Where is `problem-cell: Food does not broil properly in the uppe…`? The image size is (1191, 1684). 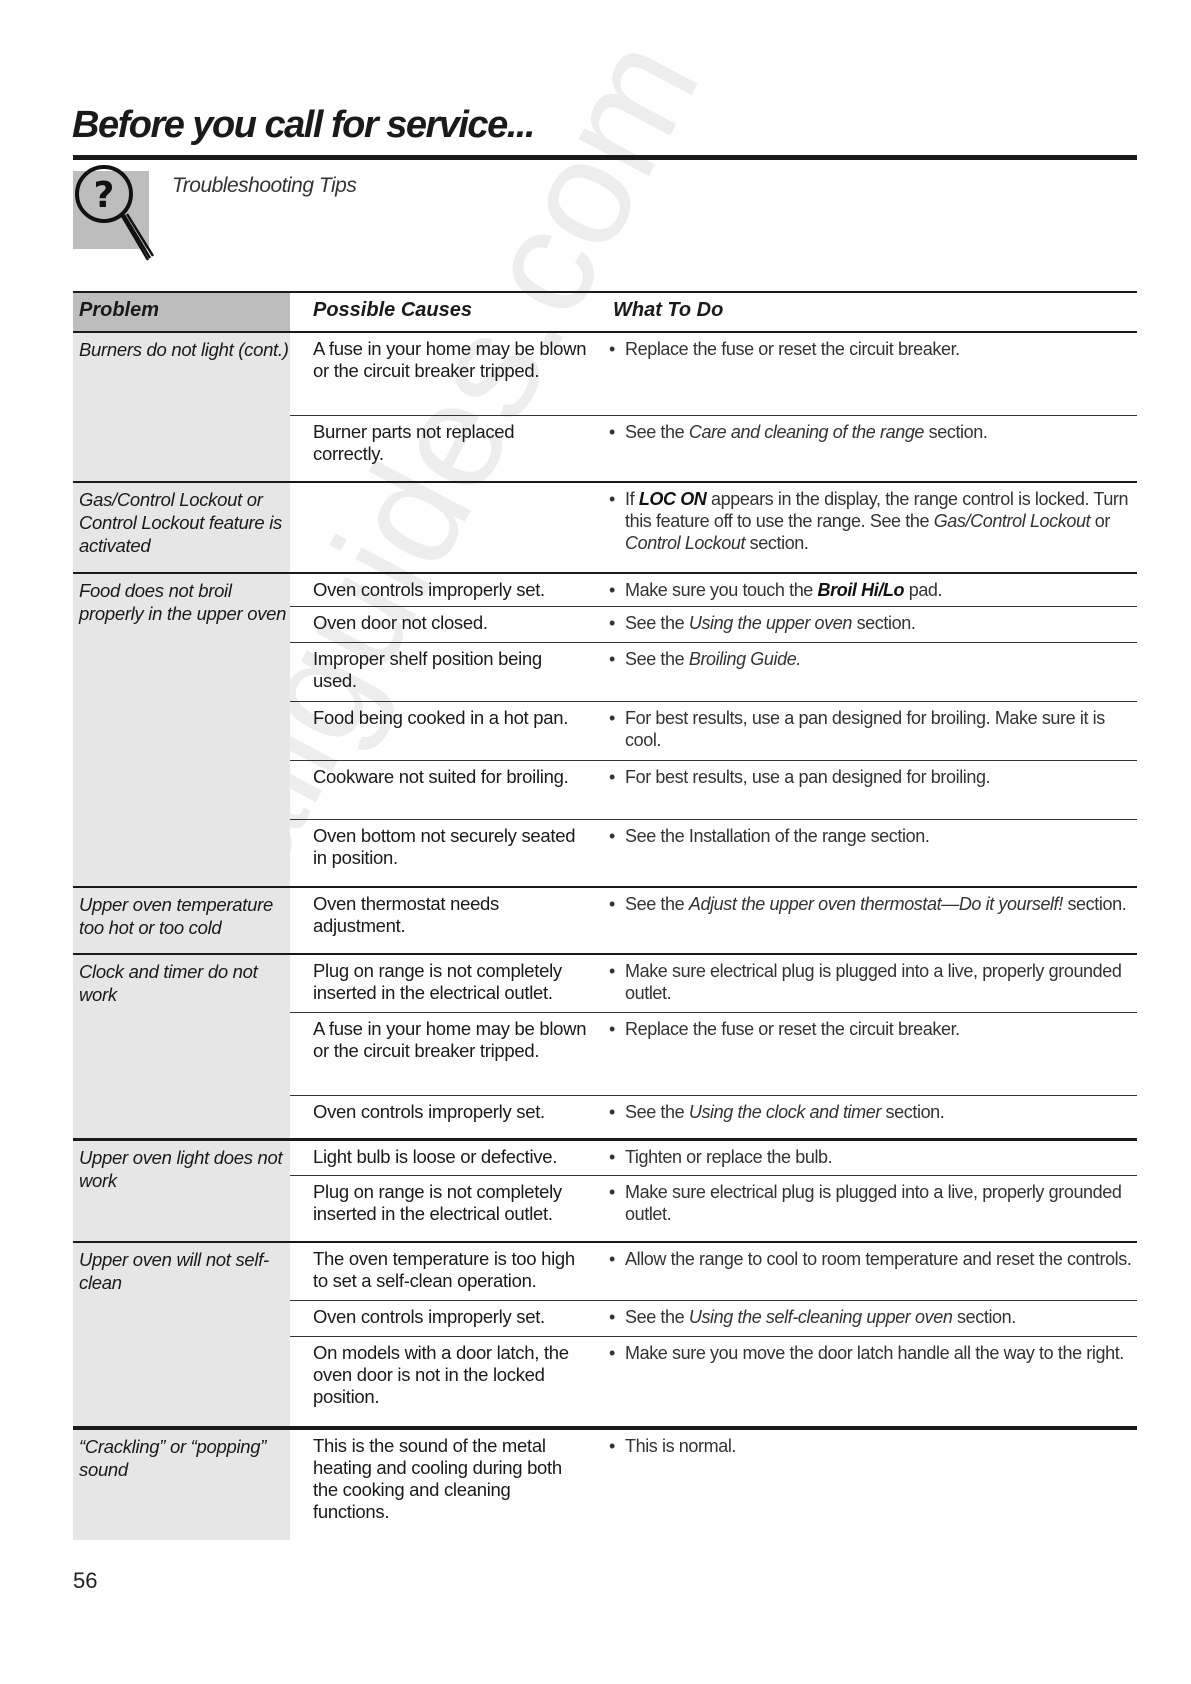
problem-cell: Food does not broil properly in the uppe… is located at coordinates (181, 730).